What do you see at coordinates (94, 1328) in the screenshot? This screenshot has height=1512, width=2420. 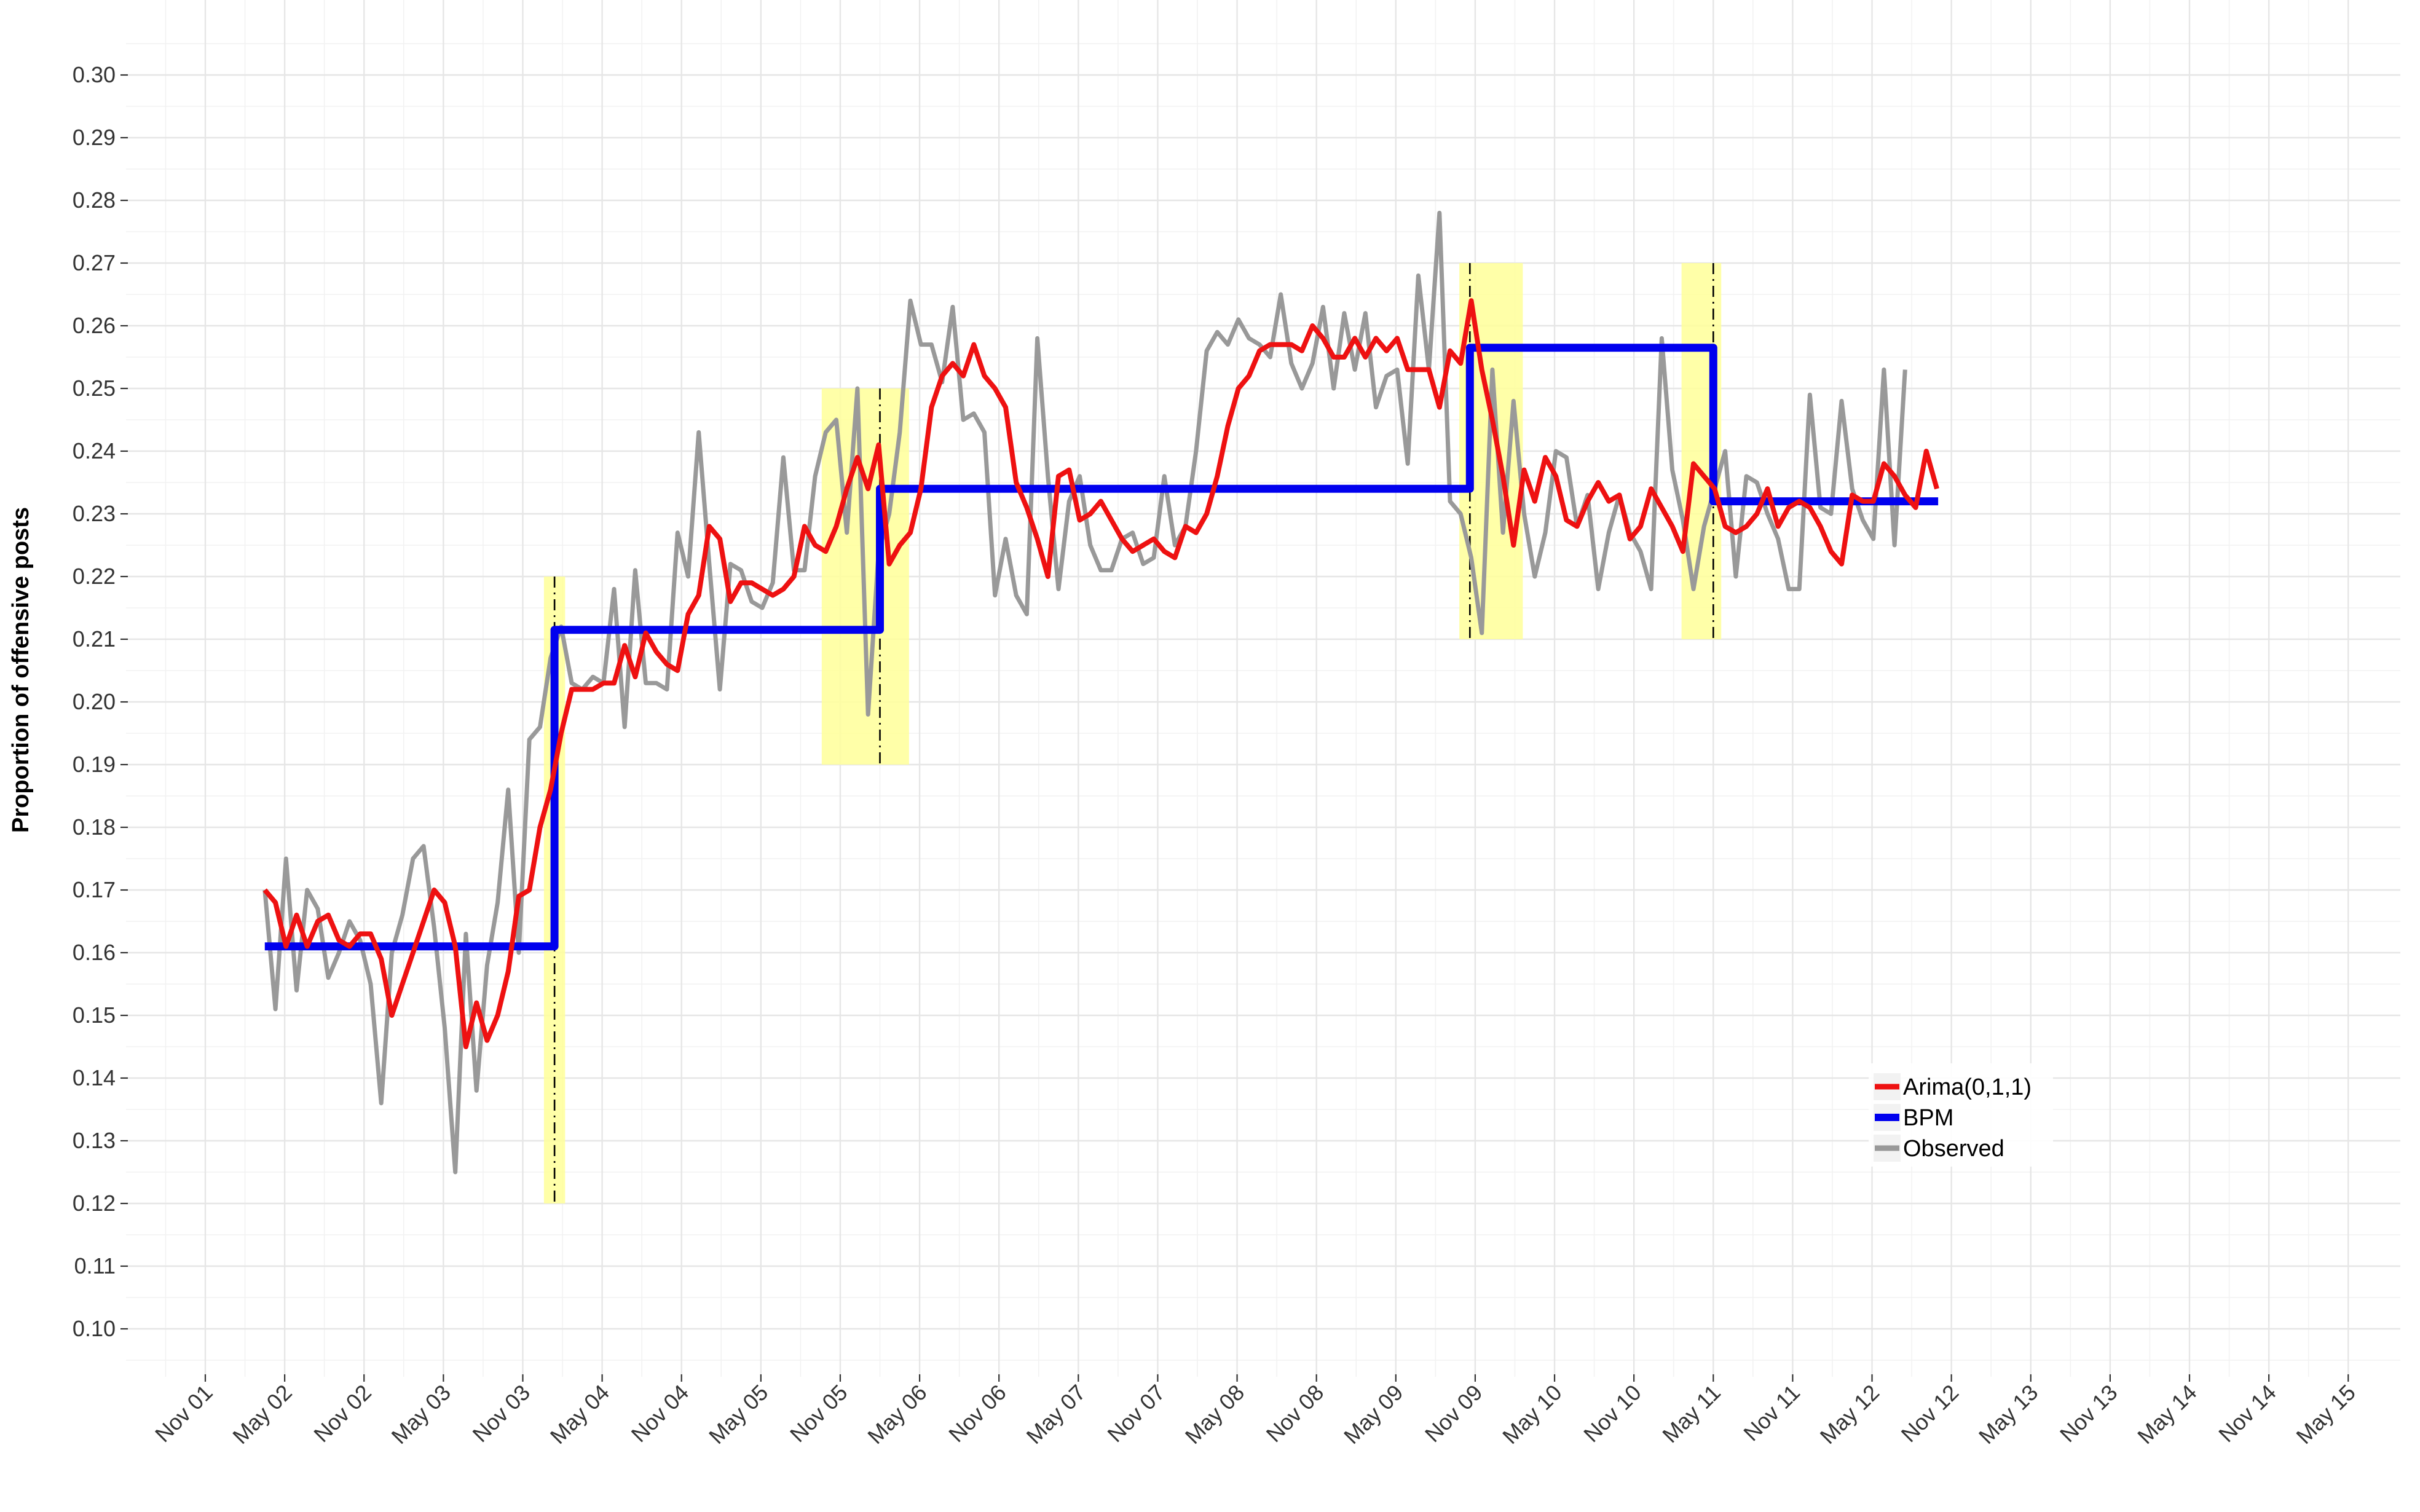 I see `y-tick-label: 0.10` at bounding box center [94, 1328].